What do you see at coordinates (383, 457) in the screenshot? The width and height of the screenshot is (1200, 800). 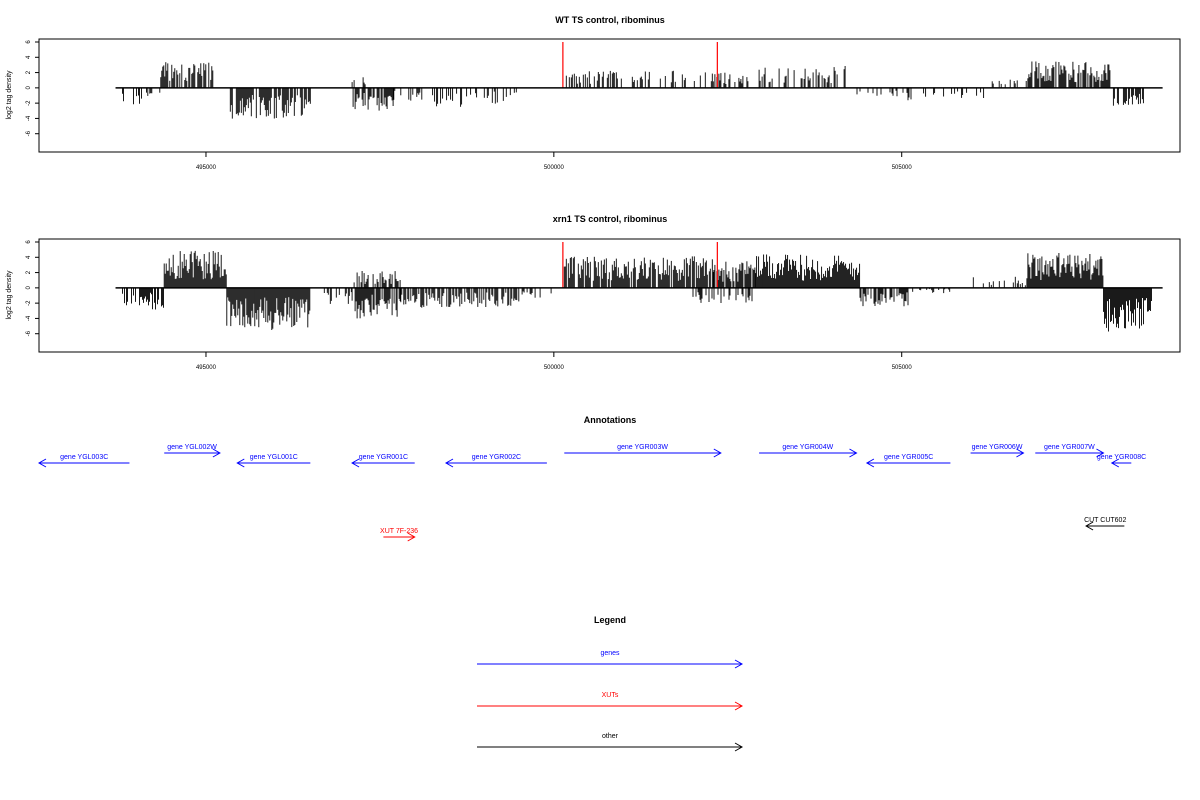 I see `annotation-label: gene YGR001C` at bounding box center [383, 457].